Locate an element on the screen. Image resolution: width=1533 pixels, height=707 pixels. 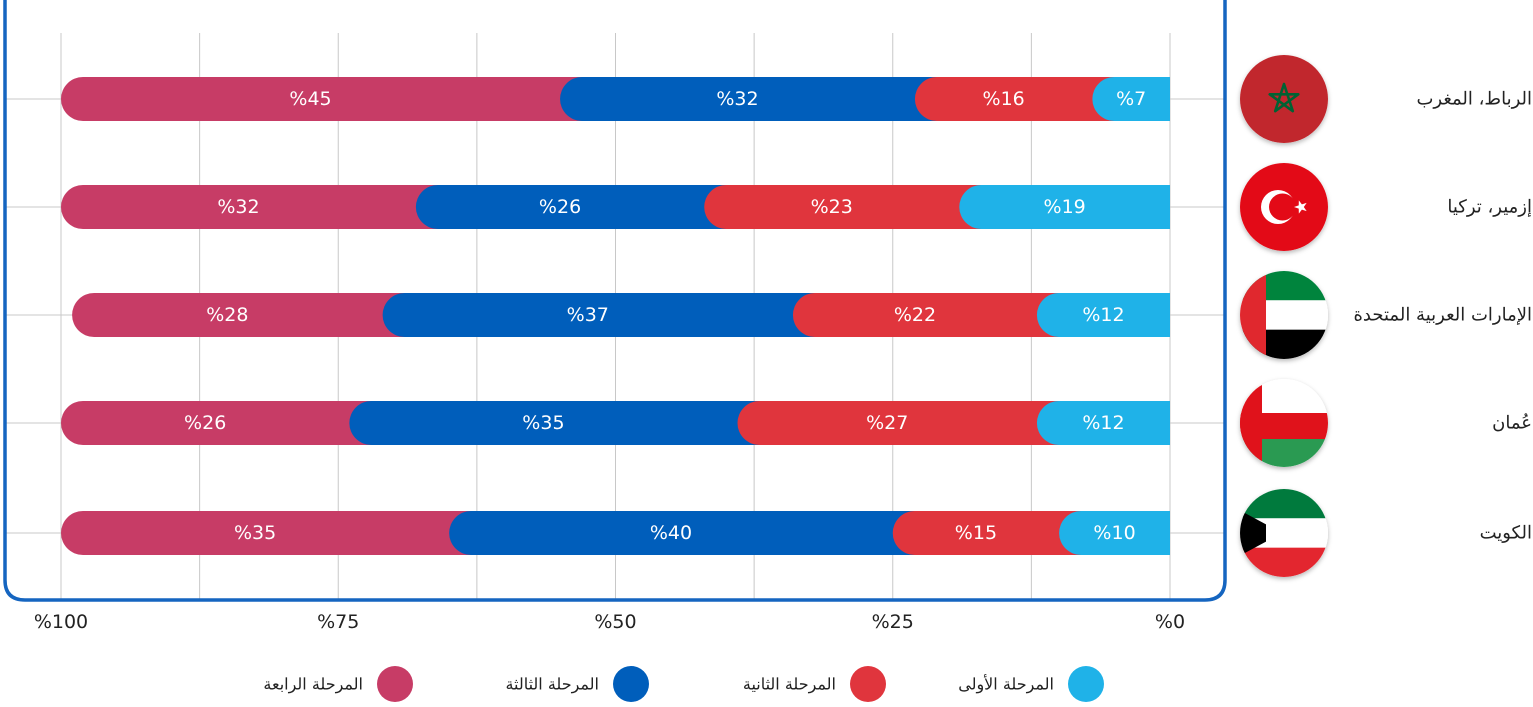
bar-row: %19 %23 %26 %32 is located at coordinates (615, 207).